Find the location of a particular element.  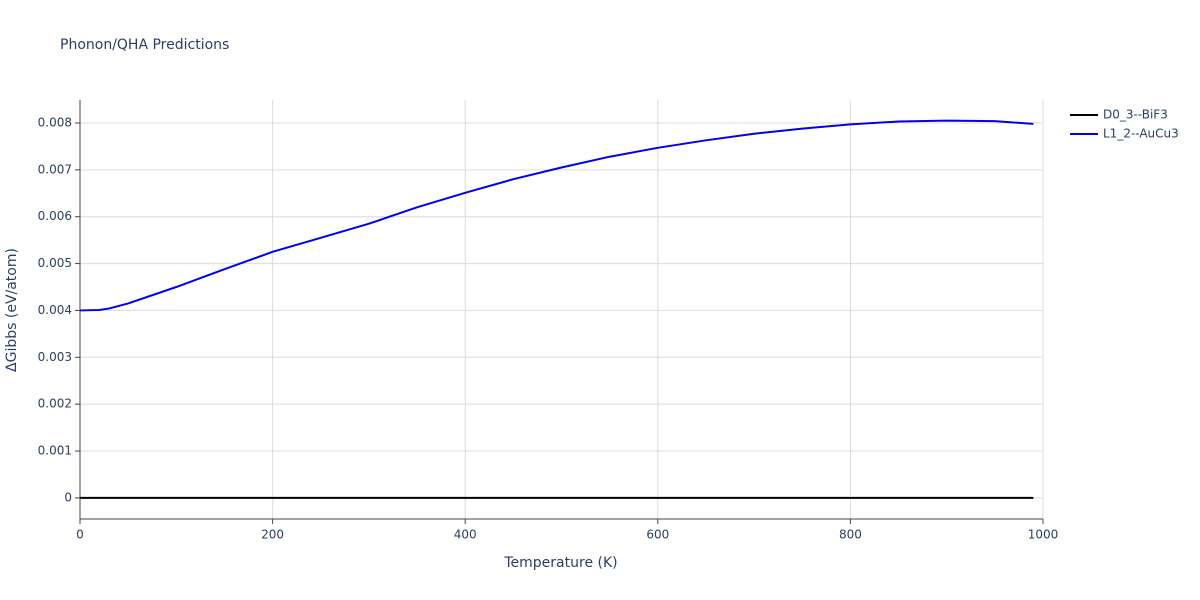

y-tick-label: 0 is located at coordinates (68, 497).